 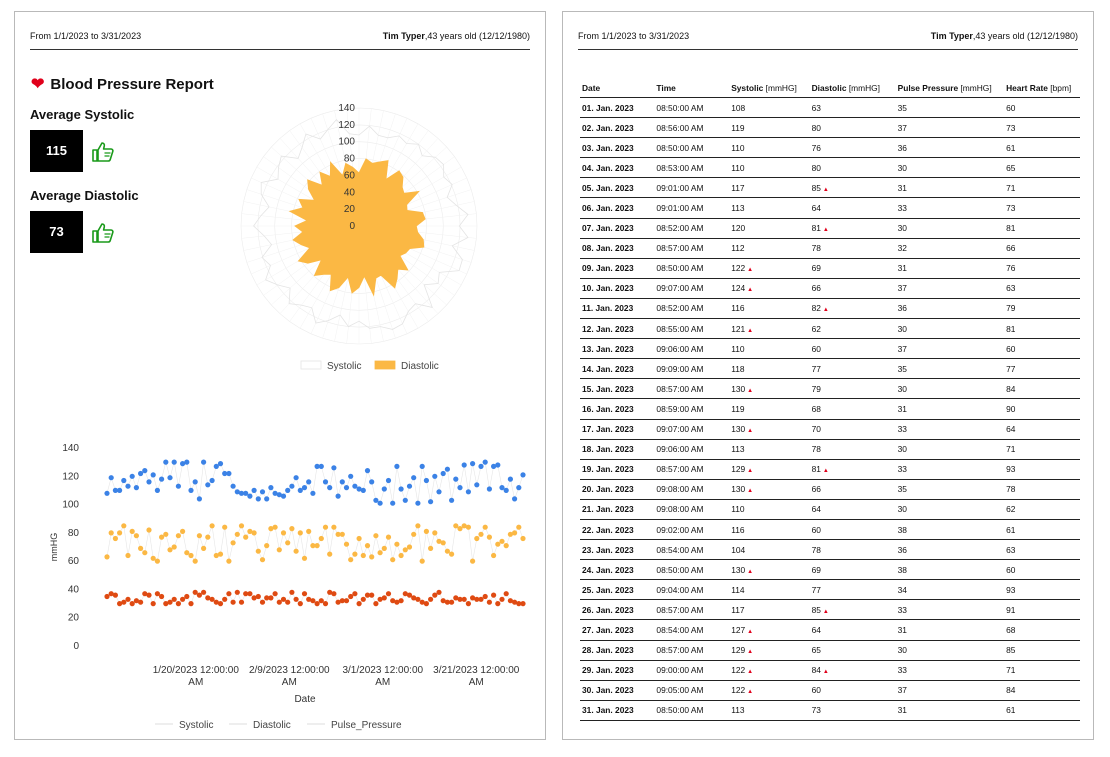 What do you see at coordinates (816, 248) in the screenshot?
I see `cell-value: 78` at bounding box center [816, 248].